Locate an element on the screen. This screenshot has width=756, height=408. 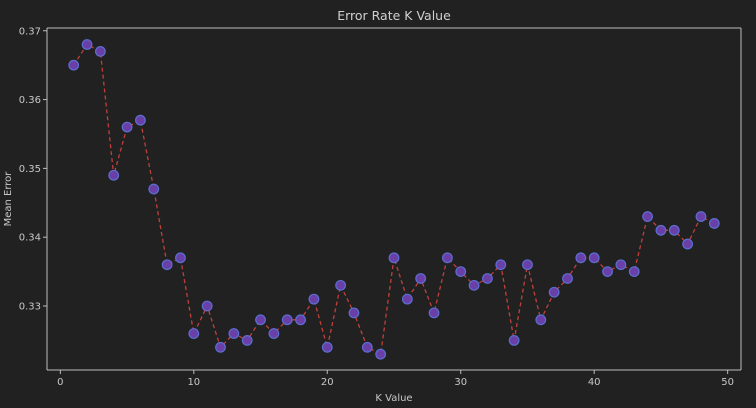
x-tick-label-40: 40 is located at coordinates (594, 382).